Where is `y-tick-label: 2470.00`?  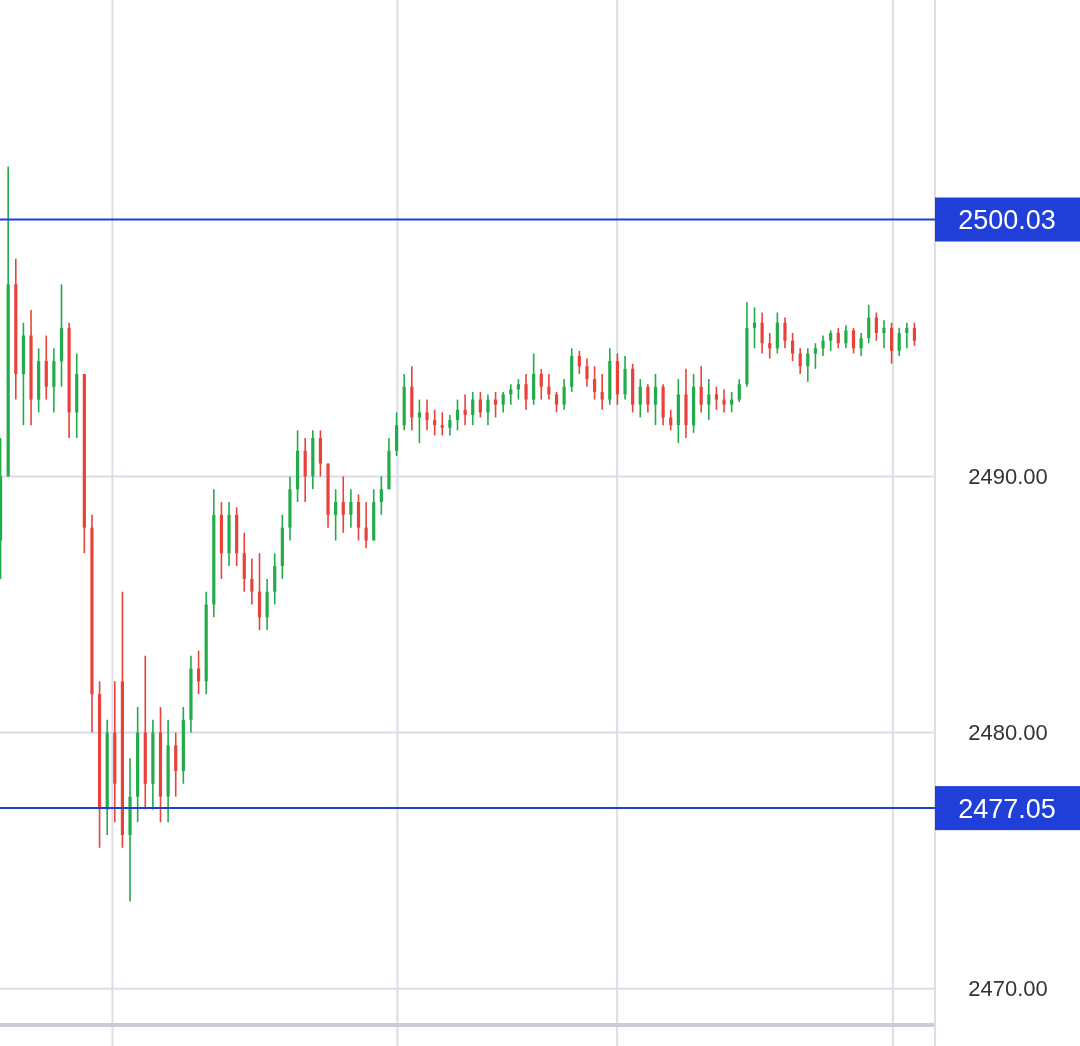 y-tick-label: 2470.00 is located at coordinates (1008, 989).